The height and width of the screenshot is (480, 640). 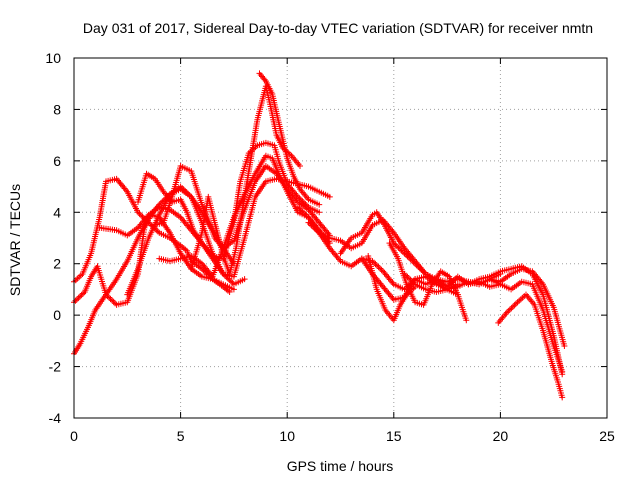 I want to click on y-tick-label: 0, so click(x=57, y=315).